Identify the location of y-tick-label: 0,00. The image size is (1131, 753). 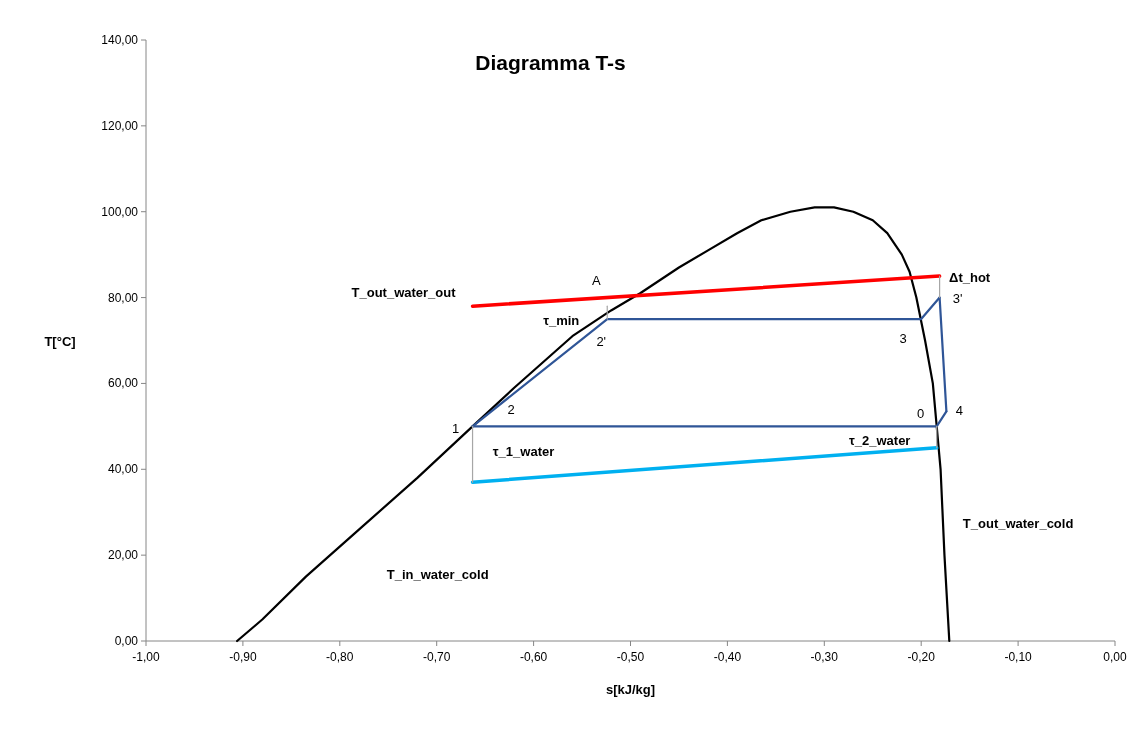
(126, 641).